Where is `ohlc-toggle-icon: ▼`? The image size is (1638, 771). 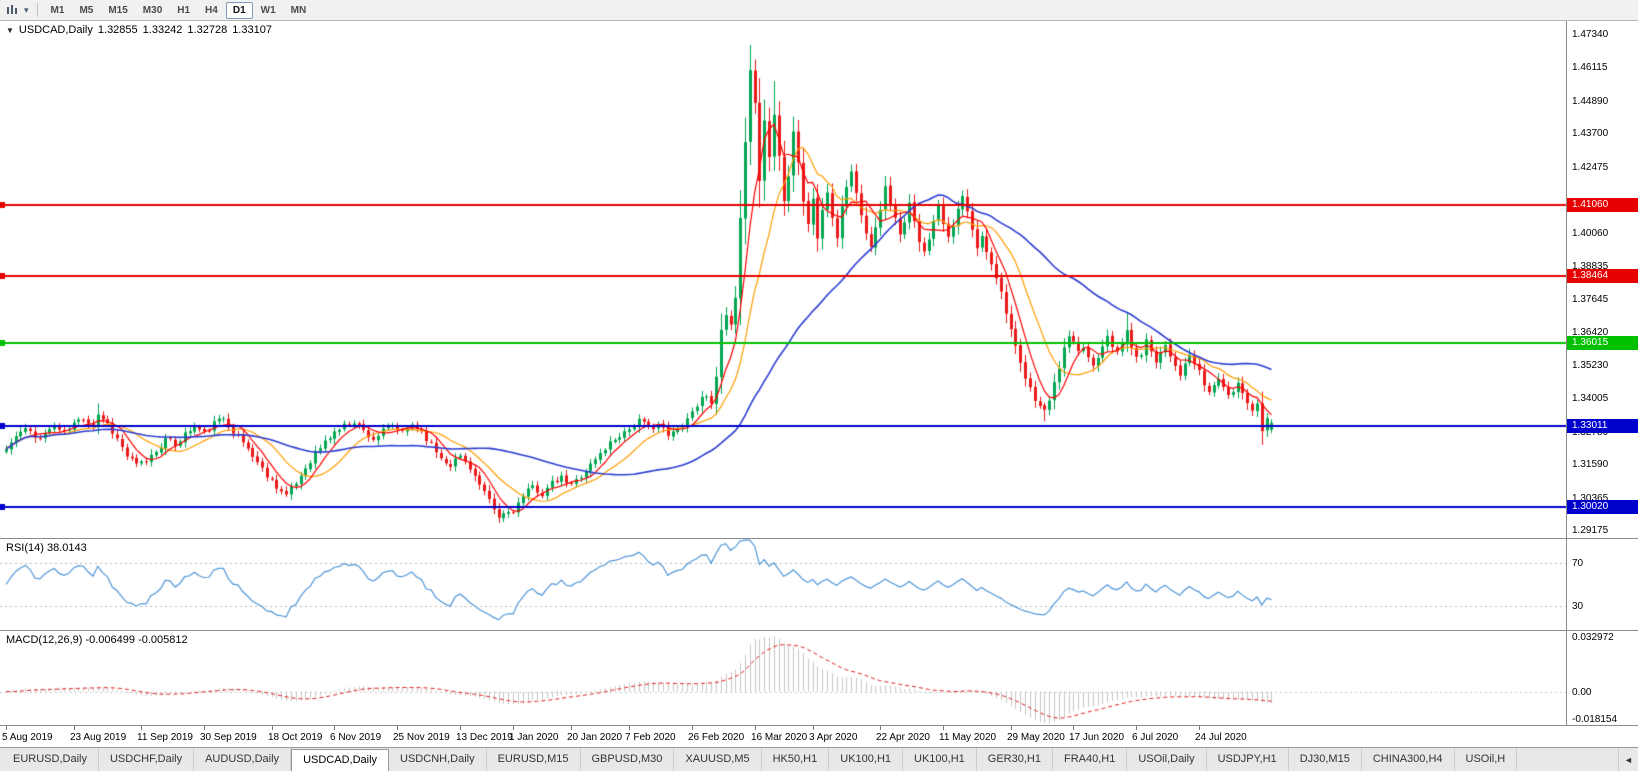
ohlc-toggle-icon: ▼ is located at coordinates (10, 30).